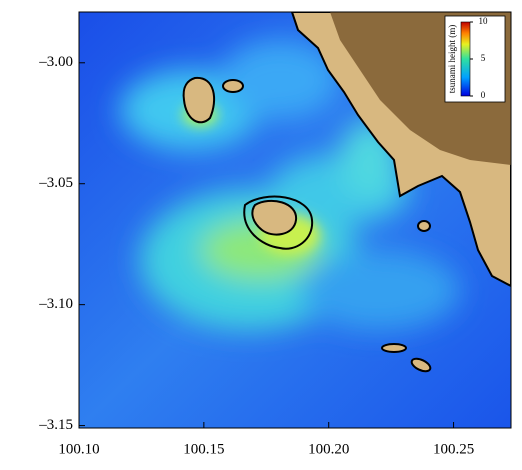 This screenshot has width=522, height=470. I want to click on x-tick-label: 100.10, so click(78, 449).